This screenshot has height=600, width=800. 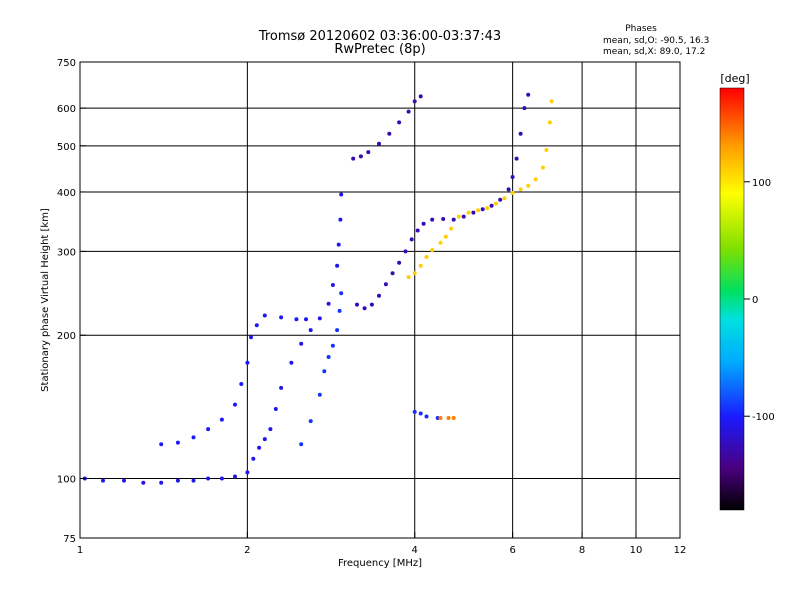 What do you see at coordinates (582, 550) in the screenshot?
I see `x-tick-label: 8` at bounding box center [582, 550].